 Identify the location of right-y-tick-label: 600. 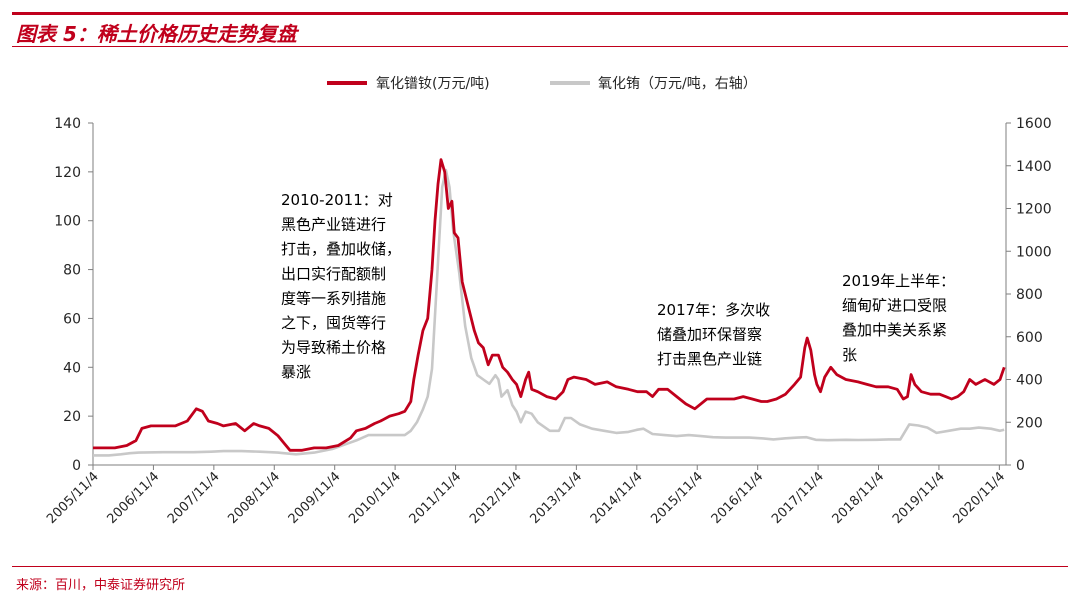
(1029, 338).